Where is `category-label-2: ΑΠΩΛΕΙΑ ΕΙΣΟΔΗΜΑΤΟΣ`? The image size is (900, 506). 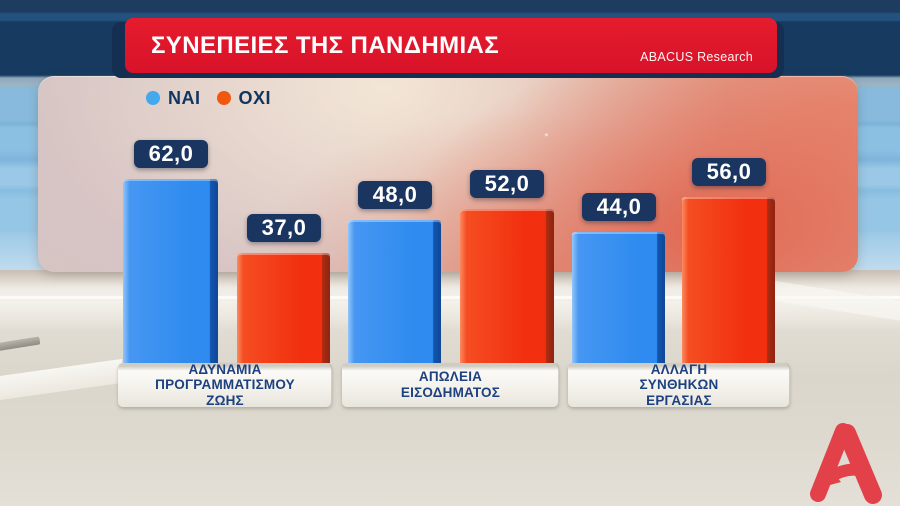
category-label-2: ΑΠΩΛΕΙΑ ΕΙΣΟΔΗΜΑΤΟΣ is located at coordinates (450, 385).